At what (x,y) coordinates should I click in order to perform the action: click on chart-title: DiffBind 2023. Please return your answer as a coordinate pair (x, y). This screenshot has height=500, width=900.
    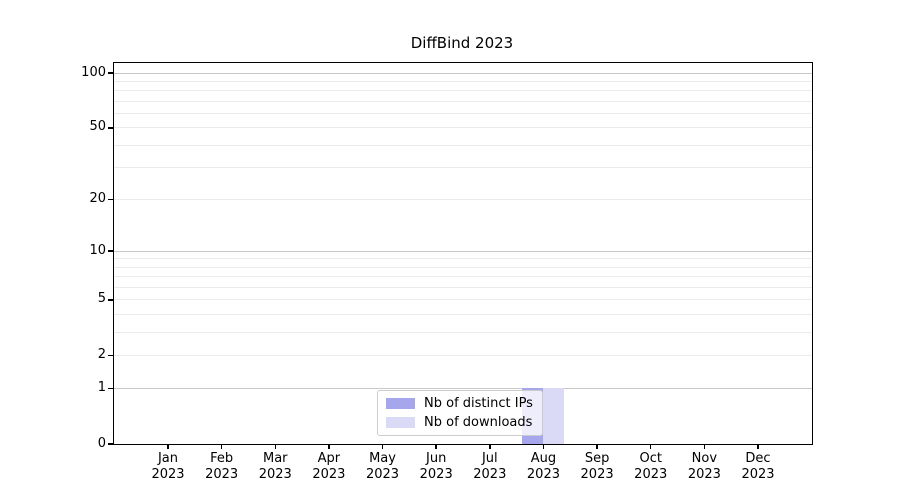
    Looking at the image, I should click on (462, 43).